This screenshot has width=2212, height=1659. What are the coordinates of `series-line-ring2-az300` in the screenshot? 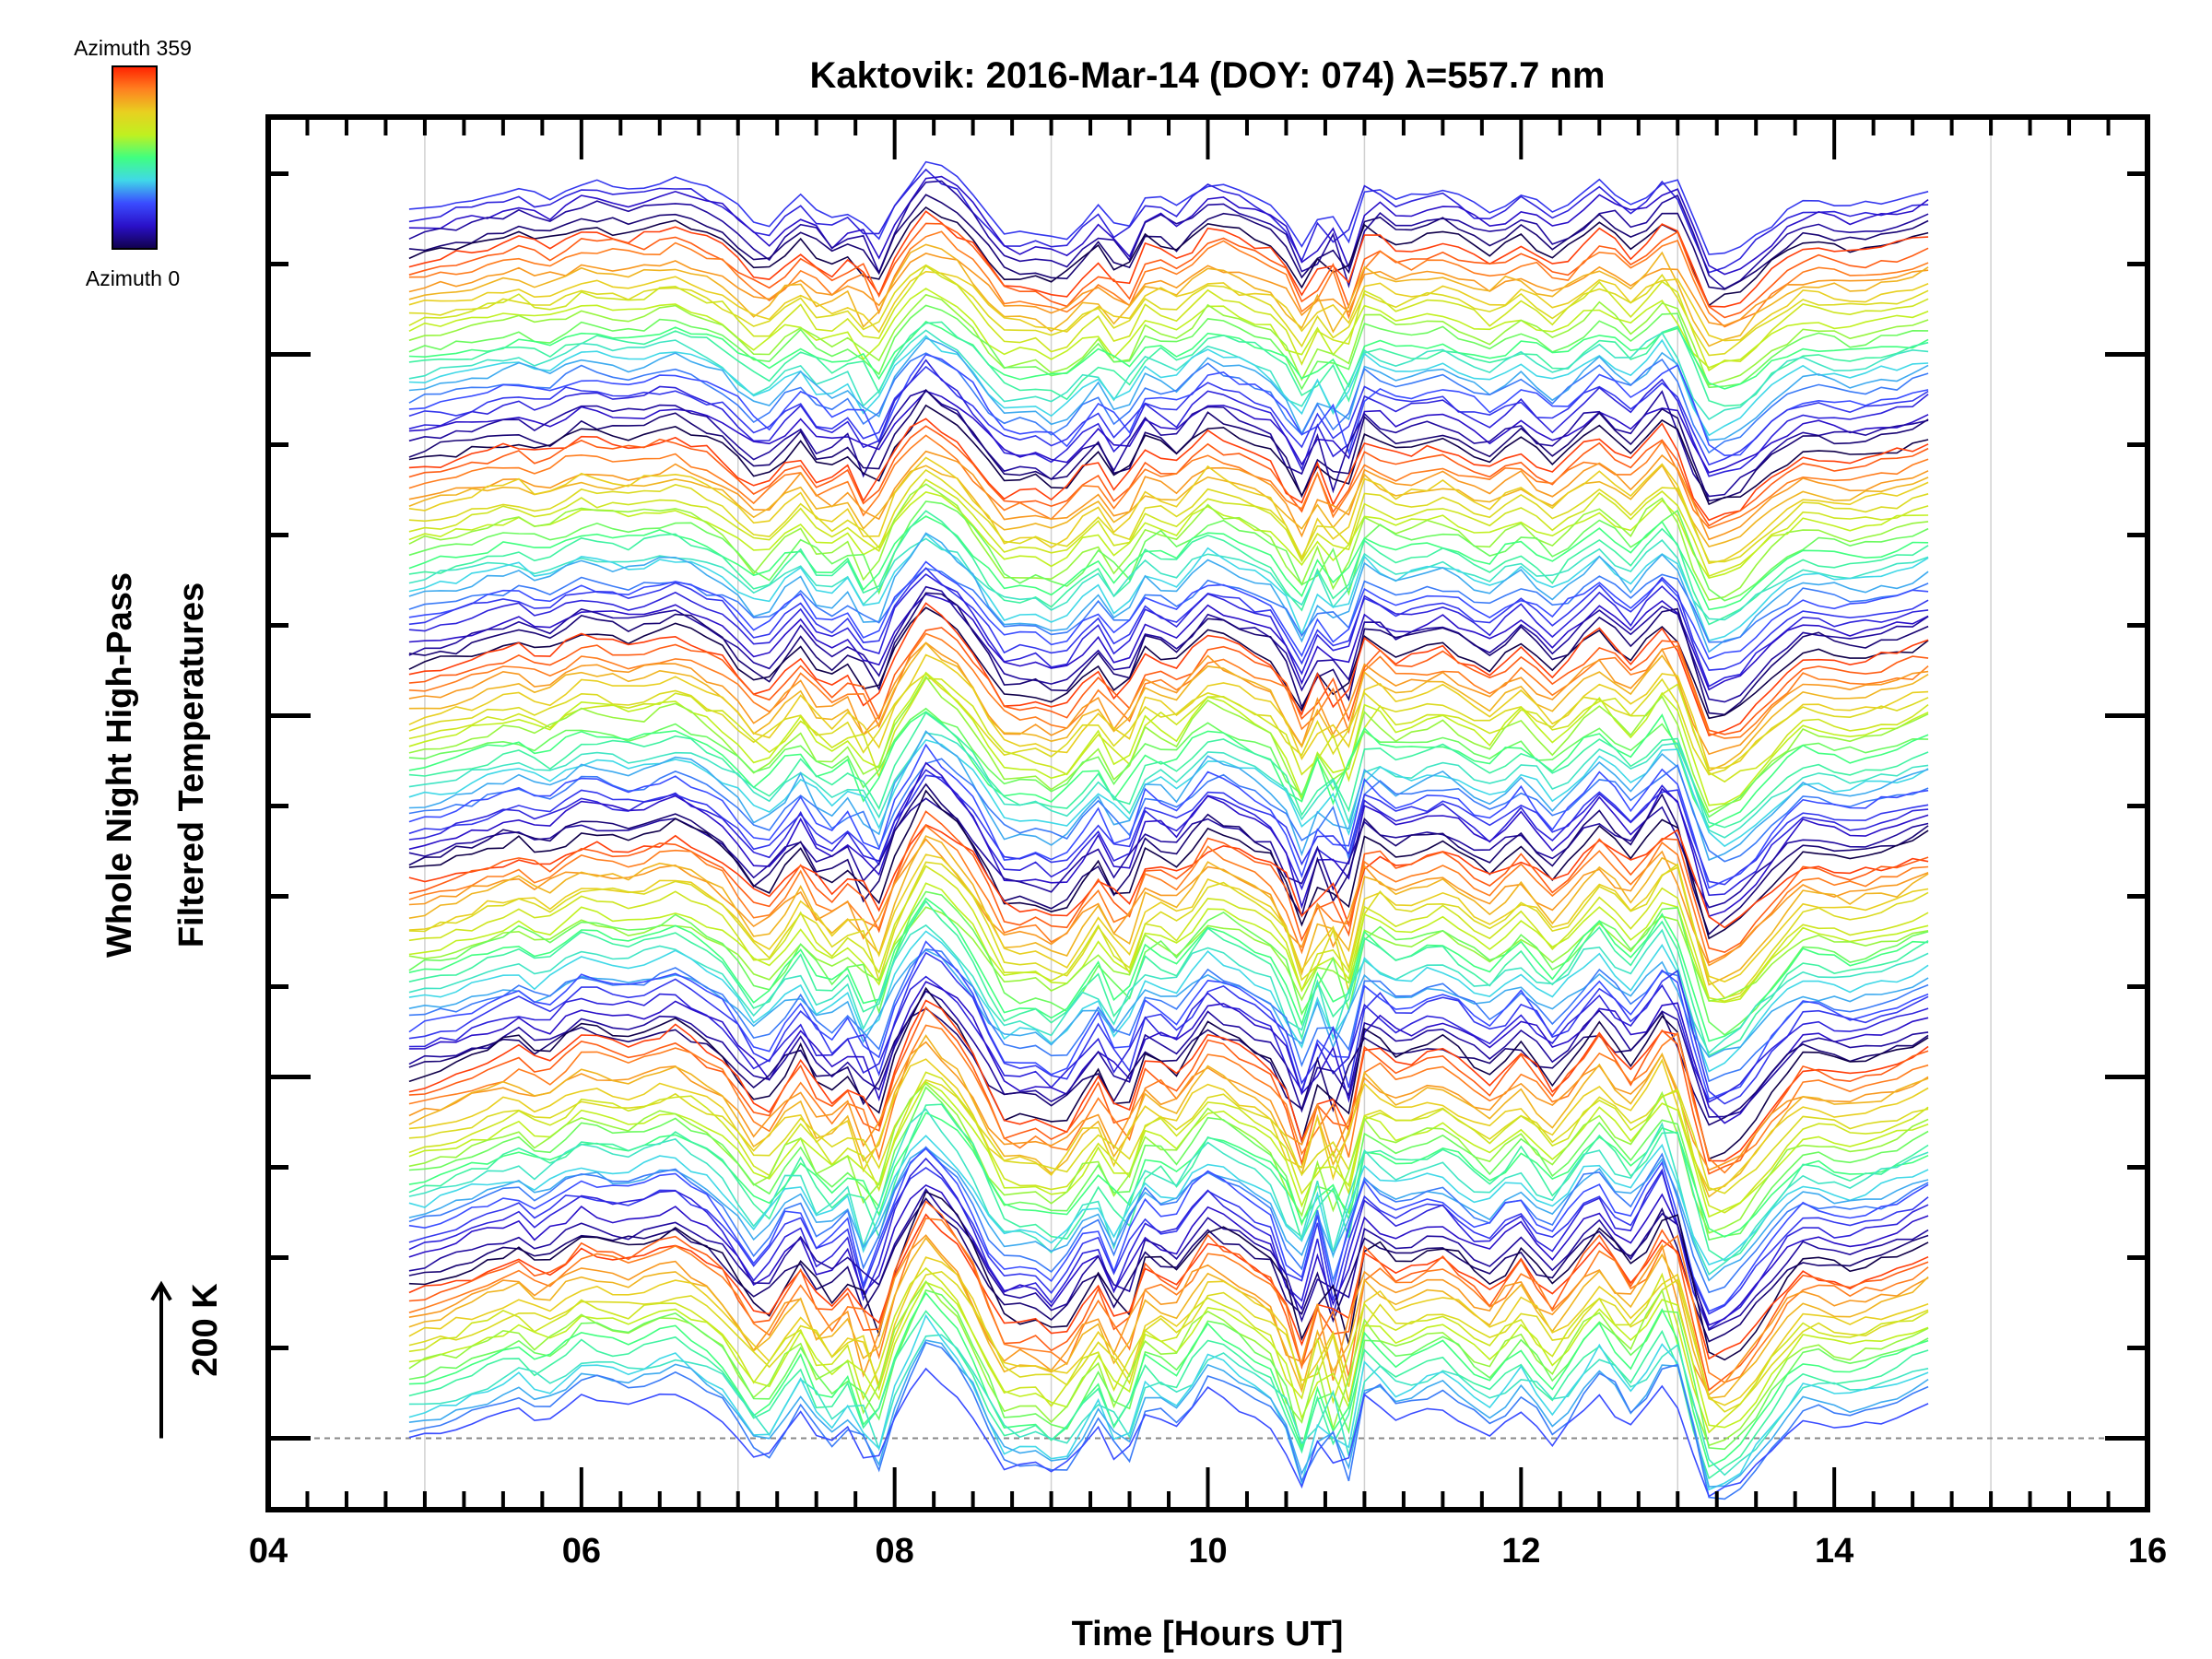 It's located at (1168, 495).